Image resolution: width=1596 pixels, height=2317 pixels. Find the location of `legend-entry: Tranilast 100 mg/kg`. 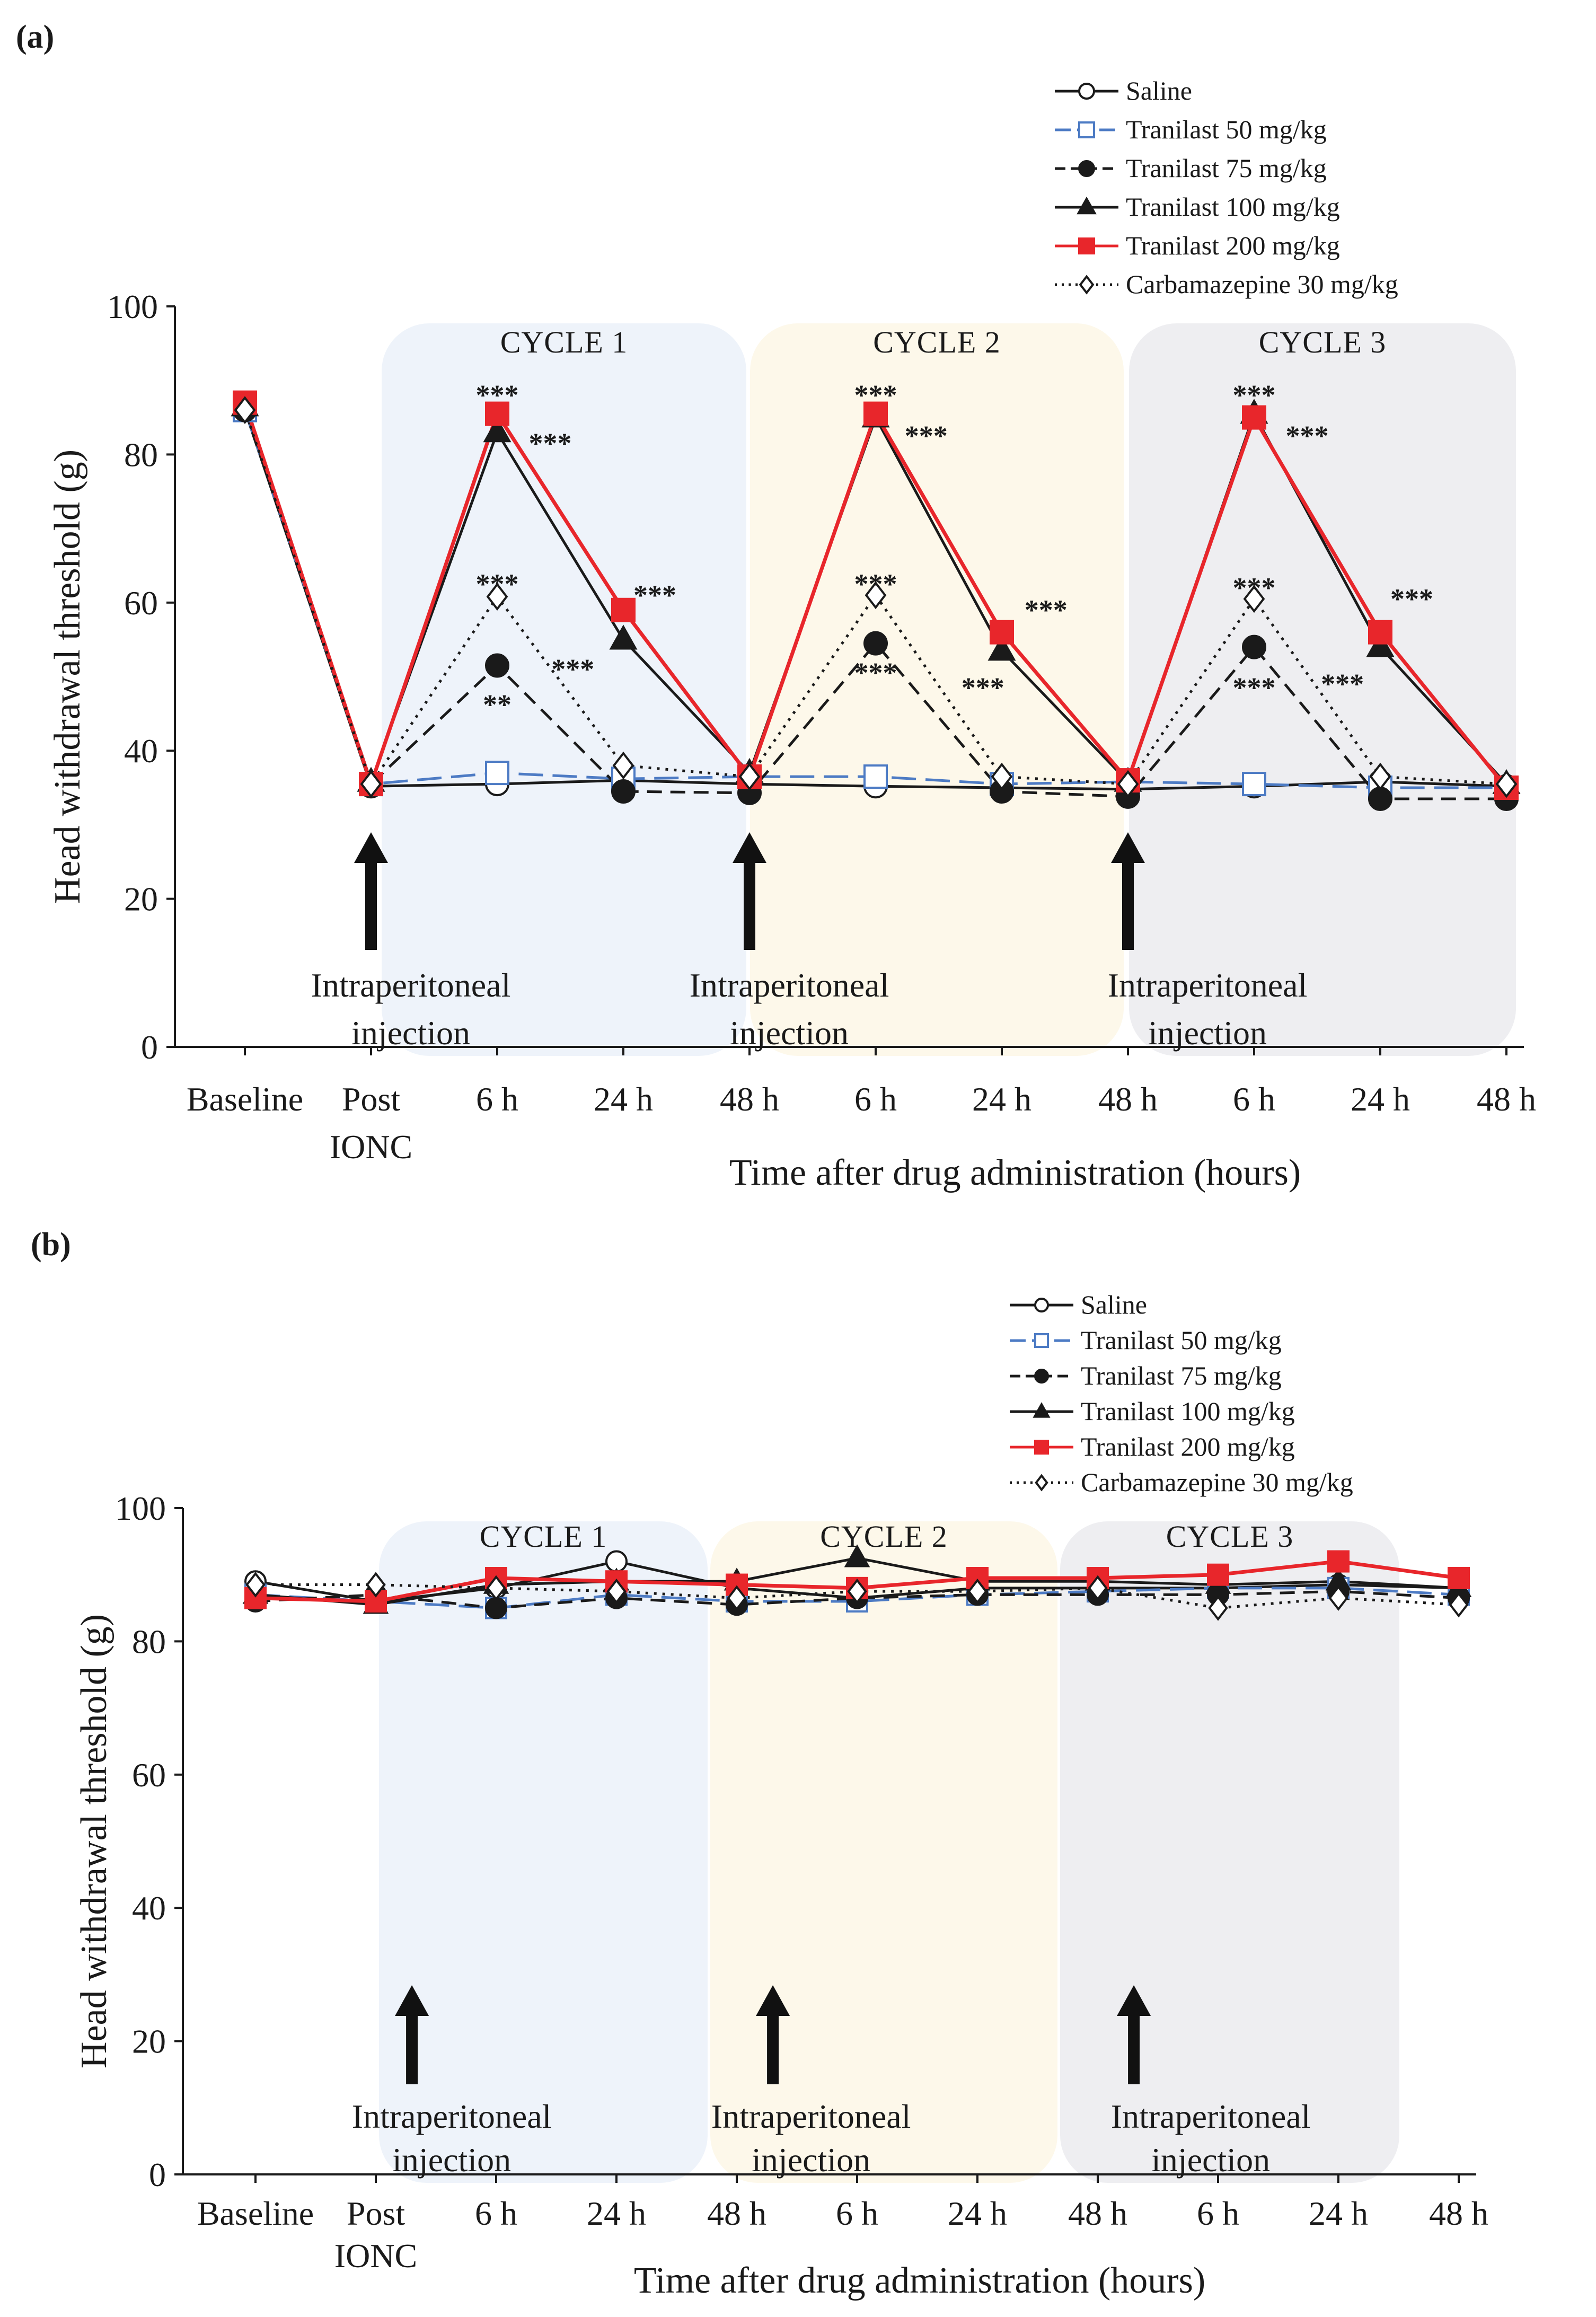

legend-entry: Tranilast 100 mg/kg is located at coordinates (1152, 1411).